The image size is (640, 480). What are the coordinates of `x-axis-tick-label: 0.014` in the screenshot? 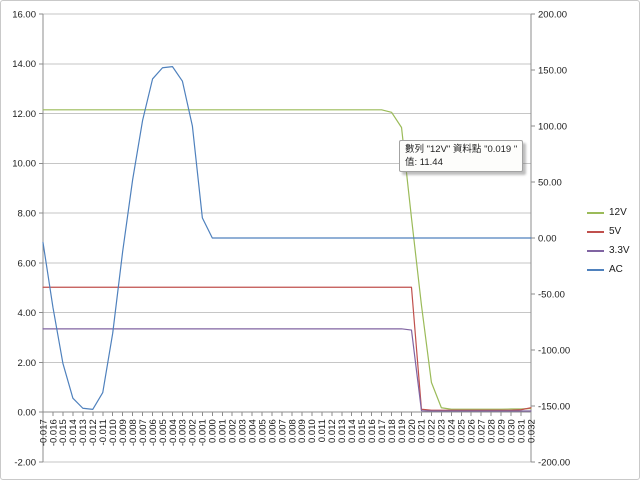 It's located at (352, 431).